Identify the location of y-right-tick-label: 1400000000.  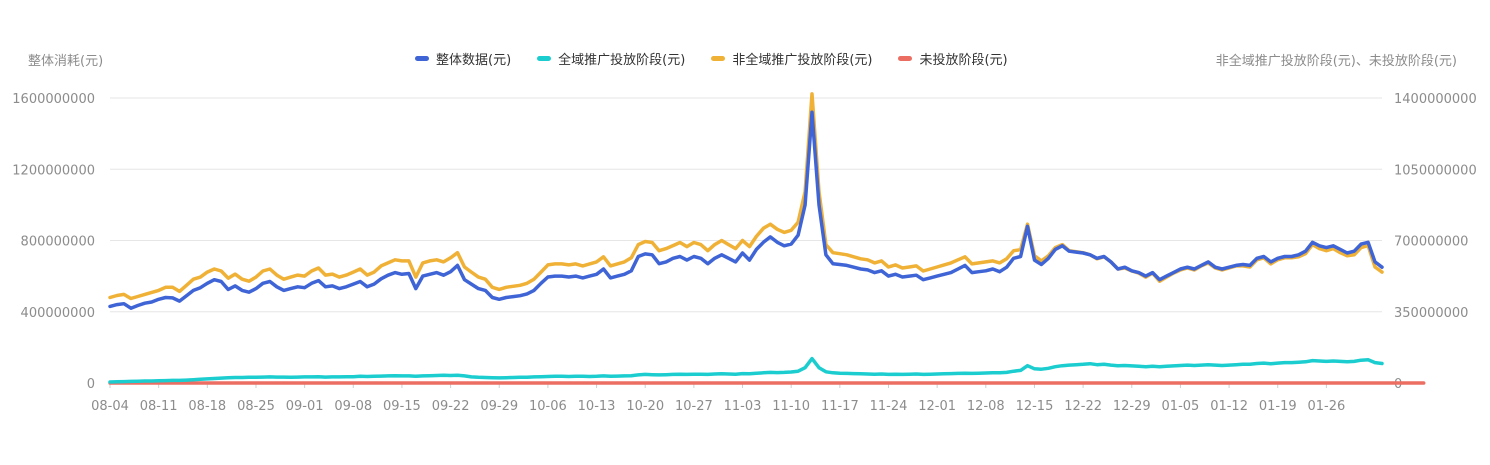
(1435, 99).